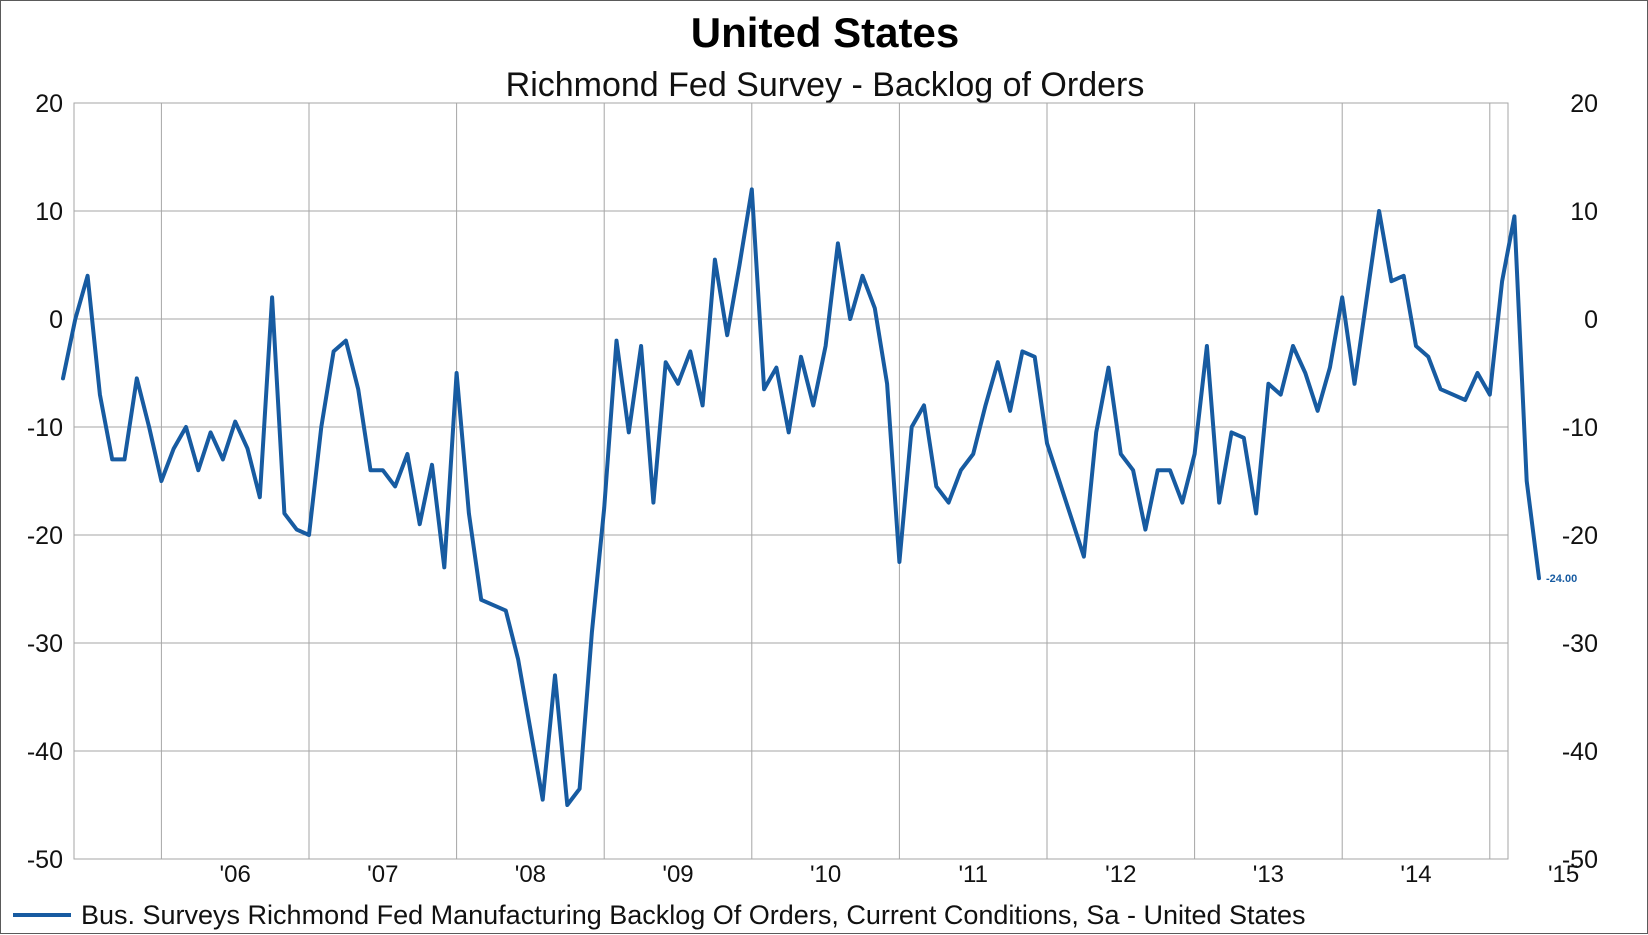 This screenshot has width=1648, height=935. I want to click on y-tick-label-left: 10, so click(49, 212).